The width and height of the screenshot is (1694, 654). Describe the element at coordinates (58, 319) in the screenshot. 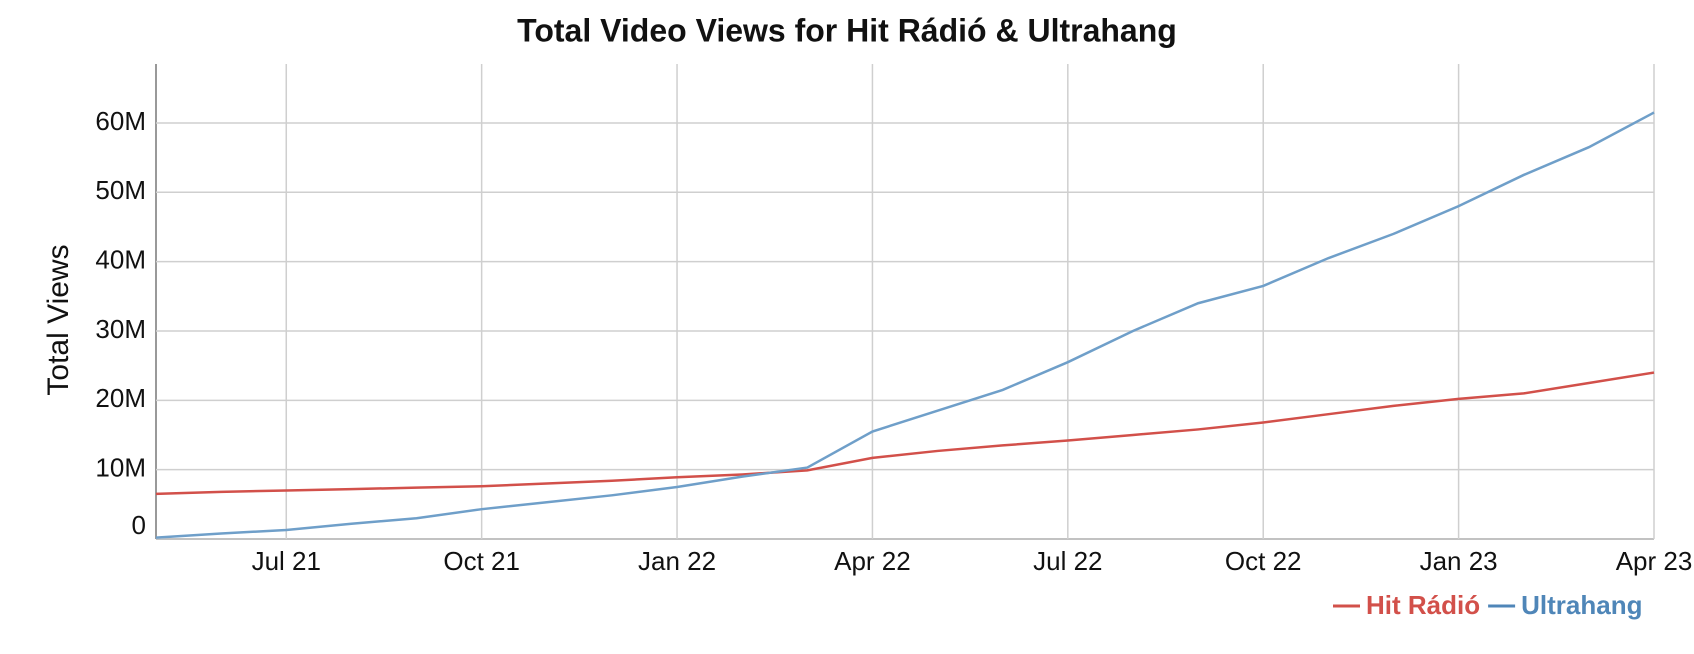

I see `y-axis-label: Total Views` at that location.